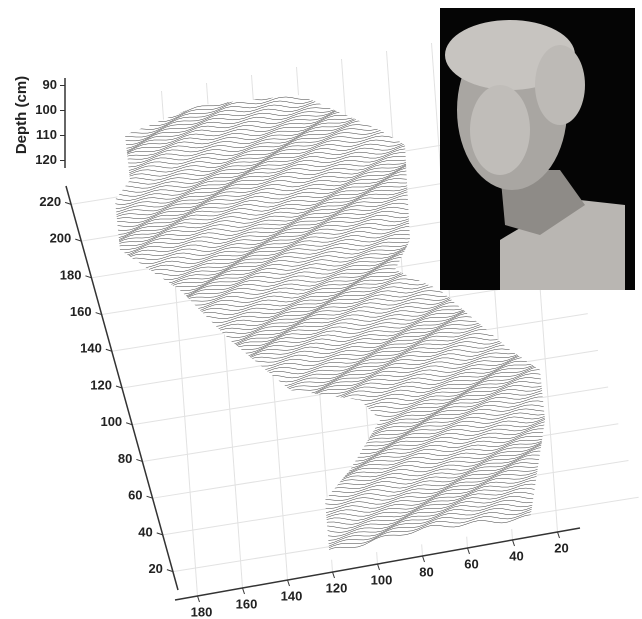 This screenshot has width=642, height=619. Describe the element at coordinates (382, 579) in the screenshot. I see `x-tick-label: 100` at that location.